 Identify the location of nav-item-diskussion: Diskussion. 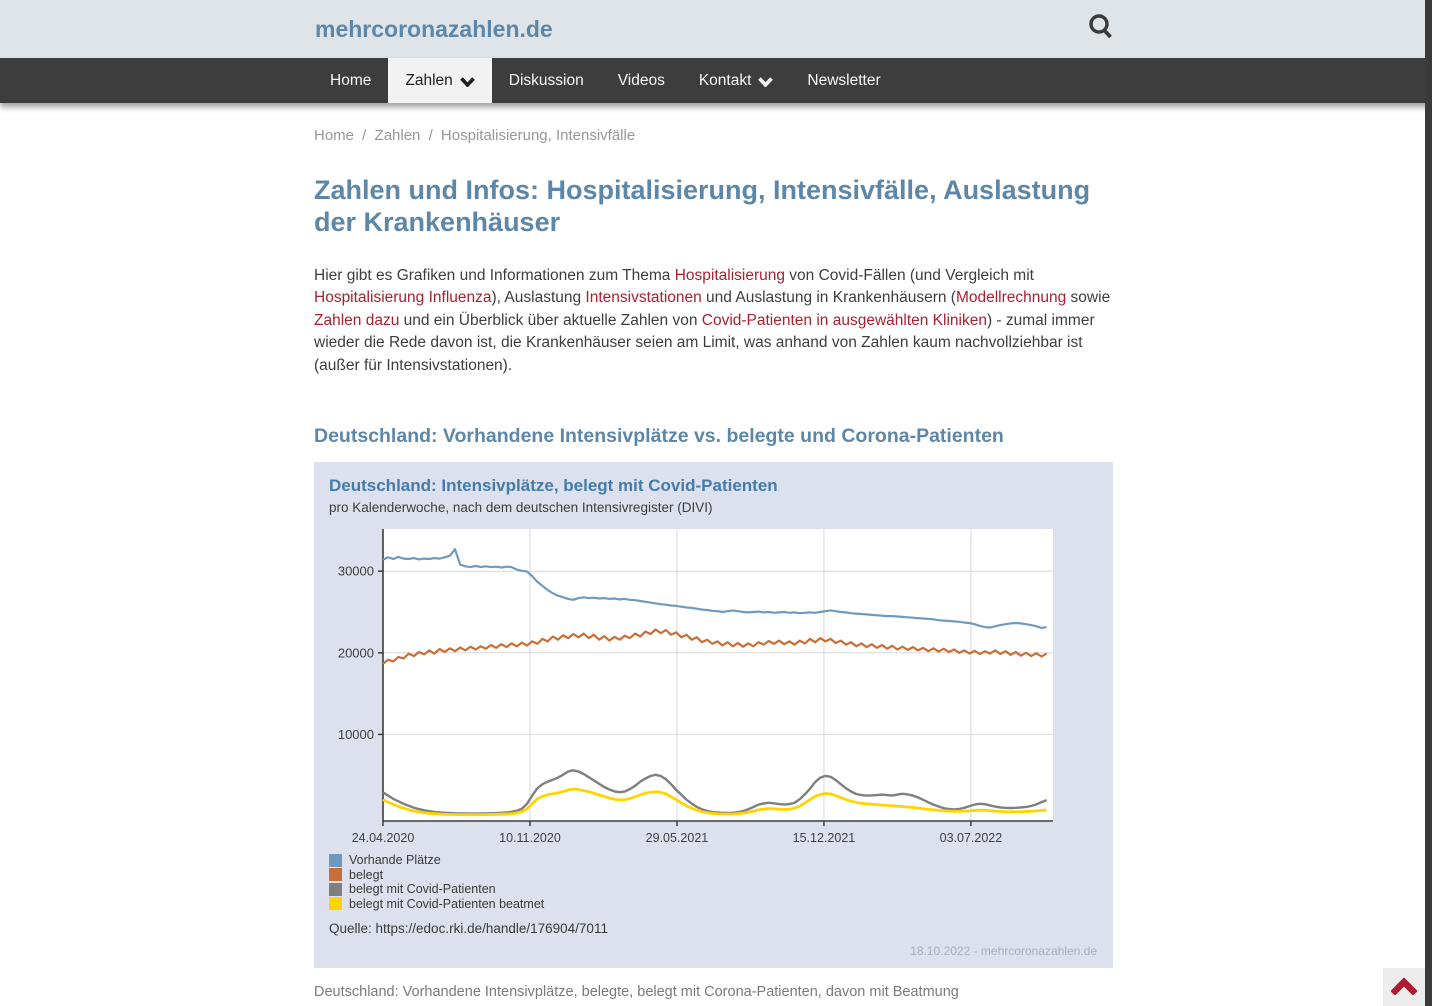
(546, 80).